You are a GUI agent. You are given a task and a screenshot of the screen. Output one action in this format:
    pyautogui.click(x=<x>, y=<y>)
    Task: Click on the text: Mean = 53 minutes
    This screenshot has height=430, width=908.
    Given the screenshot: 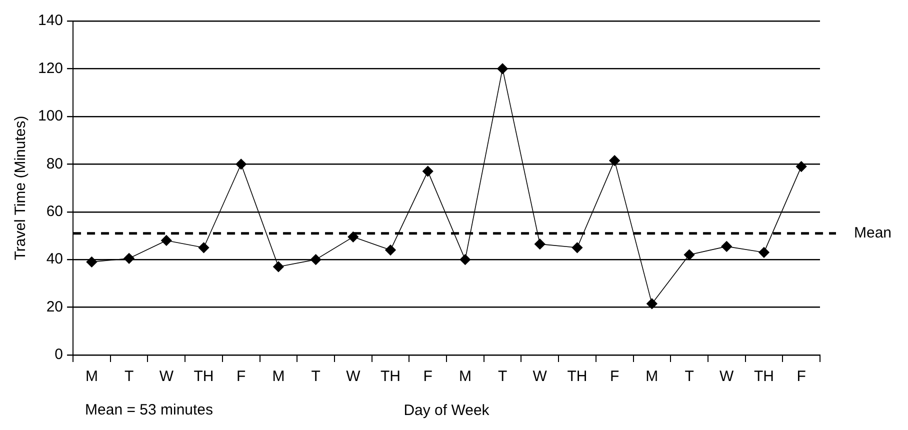 What is the action you would take?
    pyautogui.click(x=149, y=410)
    